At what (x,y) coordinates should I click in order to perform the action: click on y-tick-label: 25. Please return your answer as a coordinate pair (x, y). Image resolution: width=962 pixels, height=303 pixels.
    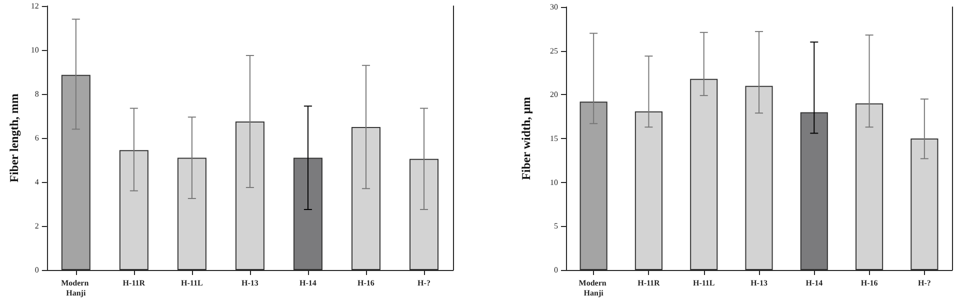
    Looking at the image, I should click on (554, 51).